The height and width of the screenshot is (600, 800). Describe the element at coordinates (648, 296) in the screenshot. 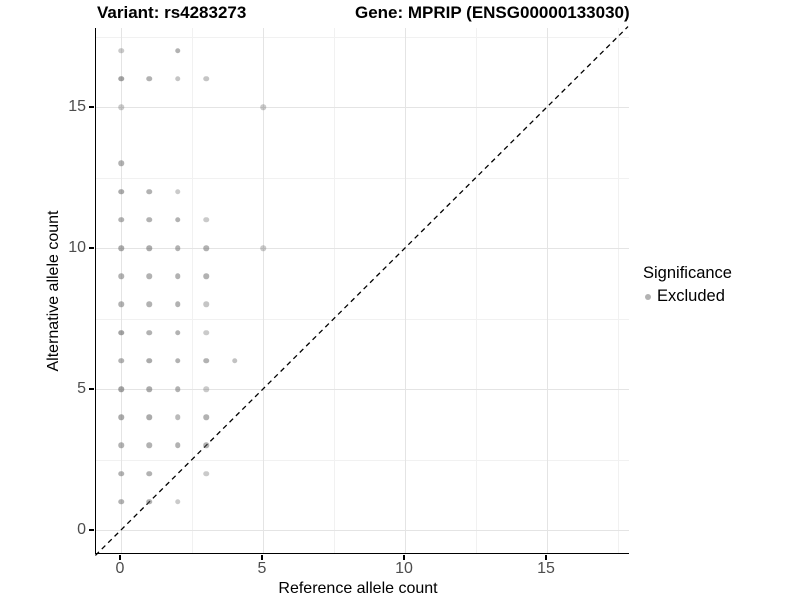

I see `excluded-point-icon` at that location.